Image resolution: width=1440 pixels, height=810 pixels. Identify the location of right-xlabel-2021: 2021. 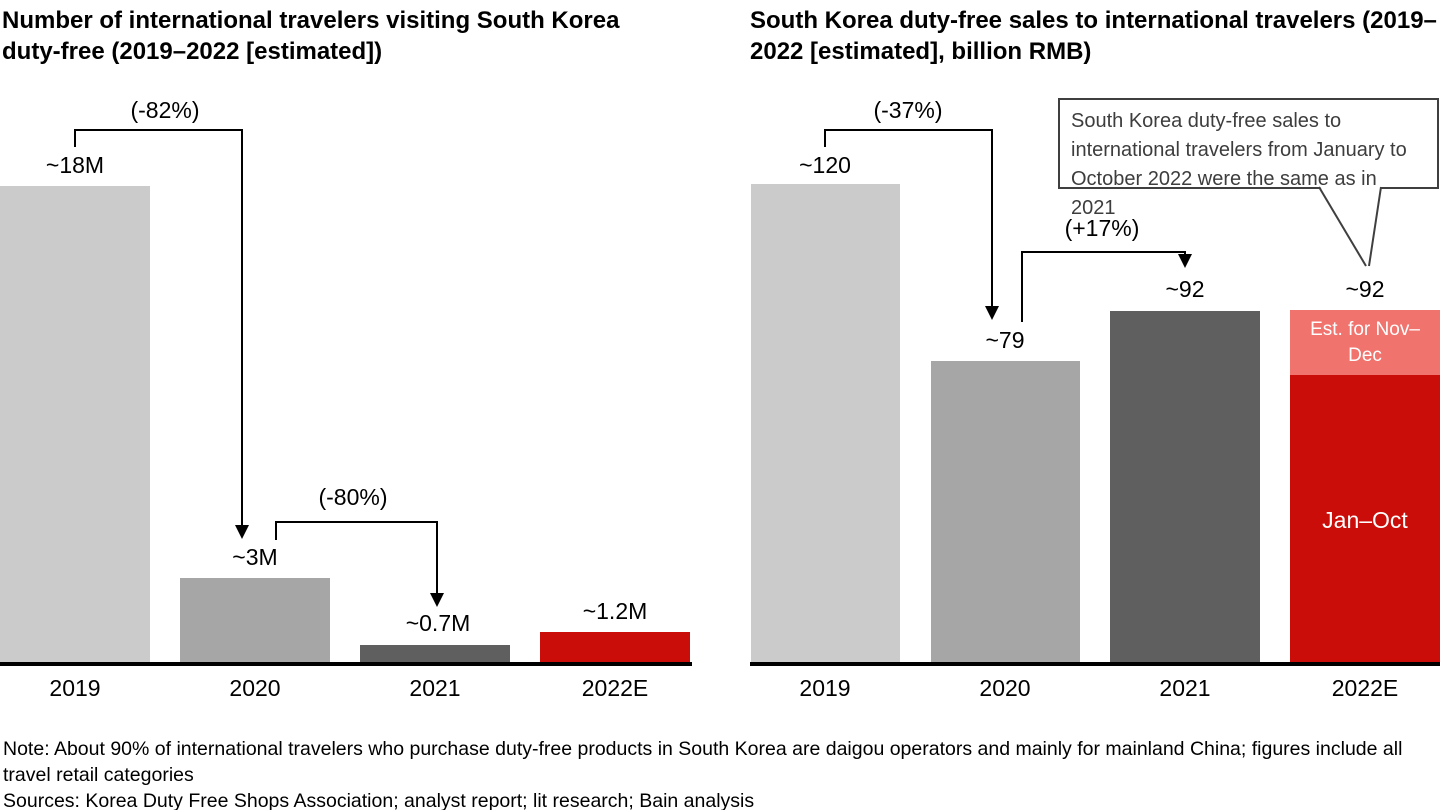
(1185, 688).